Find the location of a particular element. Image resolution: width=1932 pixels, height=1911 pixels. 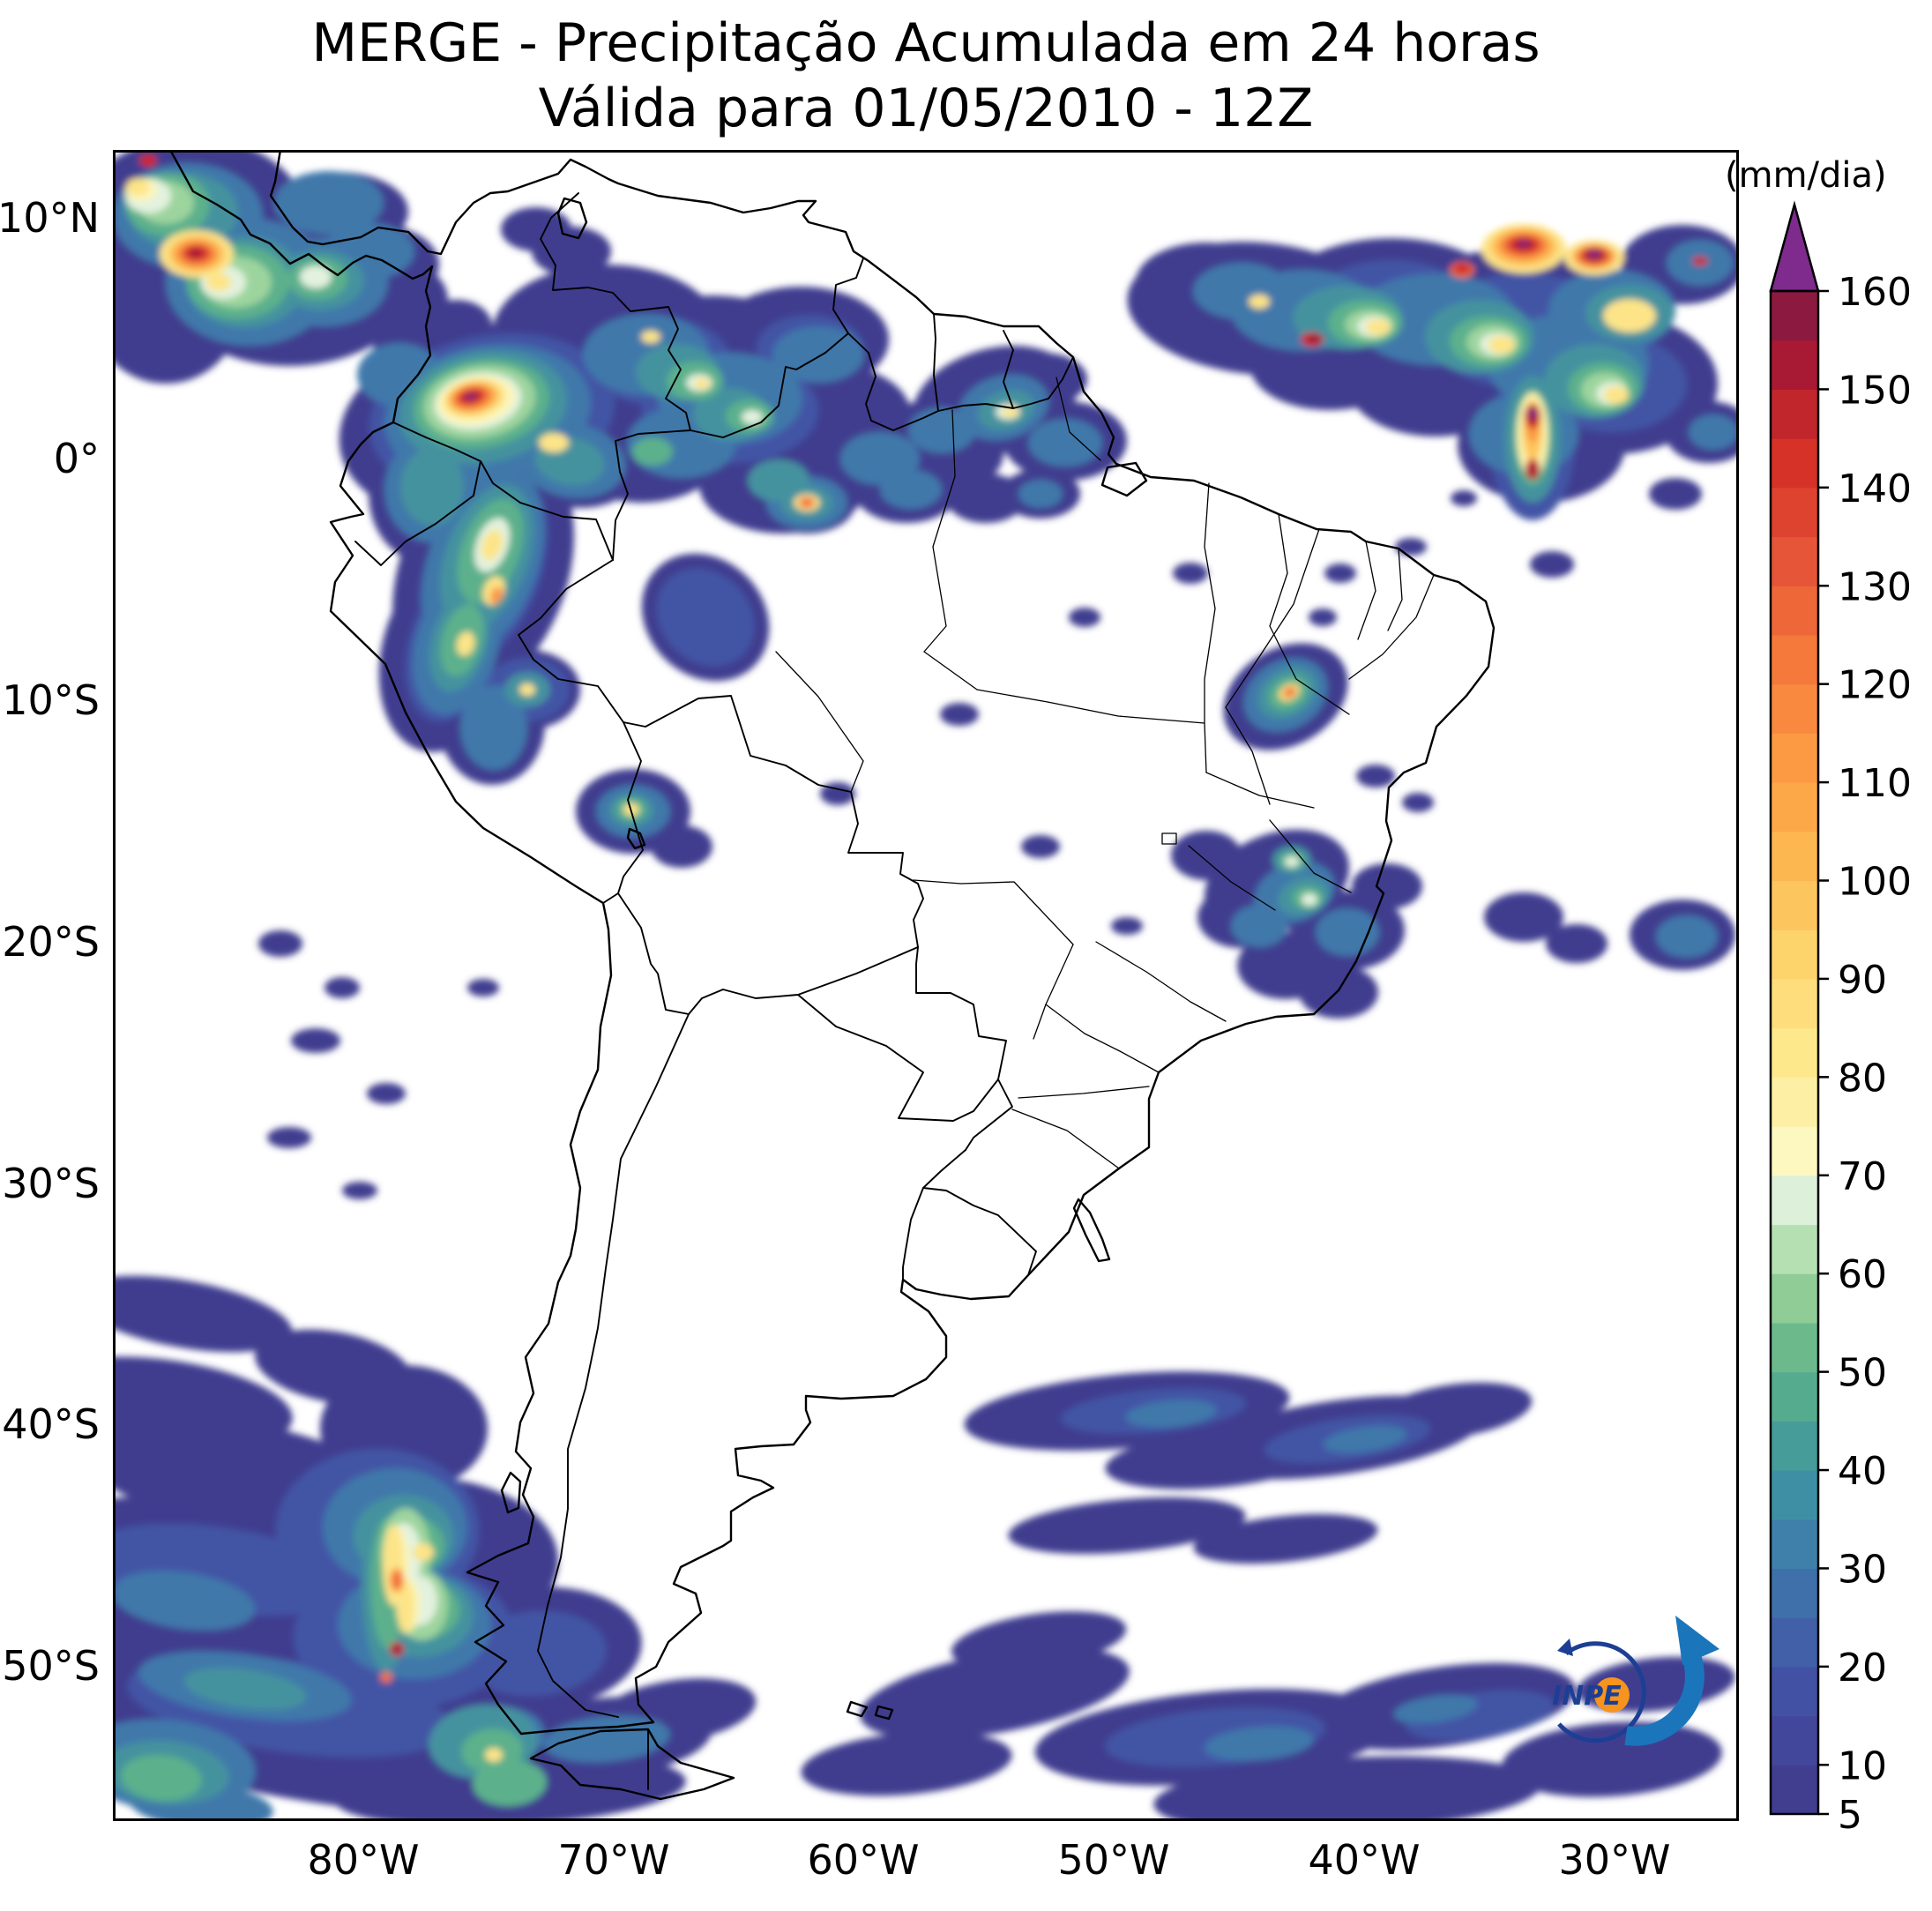

colorbar-unit-label: (mm/dia) is located at coordinates (1806, 175).